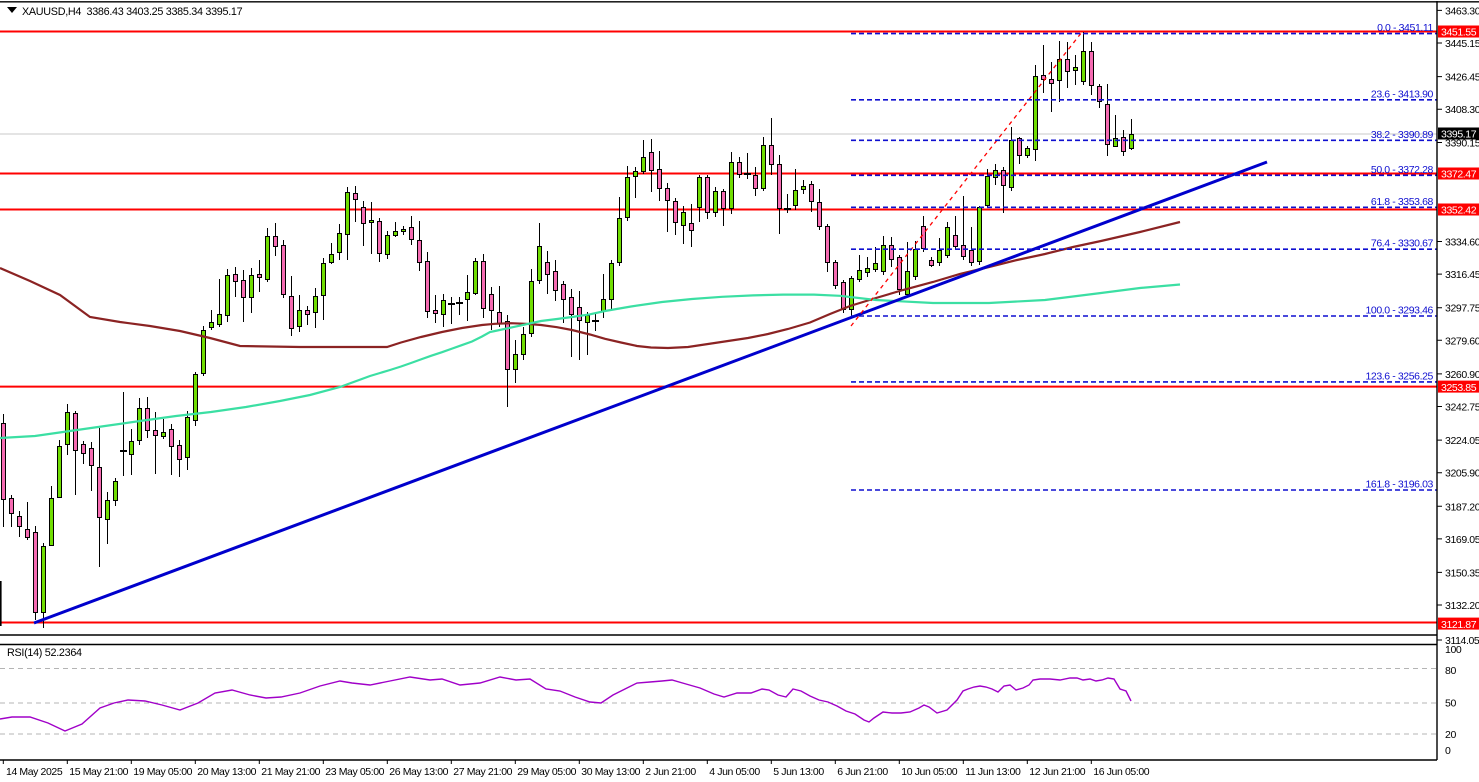  Describe the element at coordinates (98, 772) in the screenshot. I see `svg-text: 15 May 21:00` at that location.